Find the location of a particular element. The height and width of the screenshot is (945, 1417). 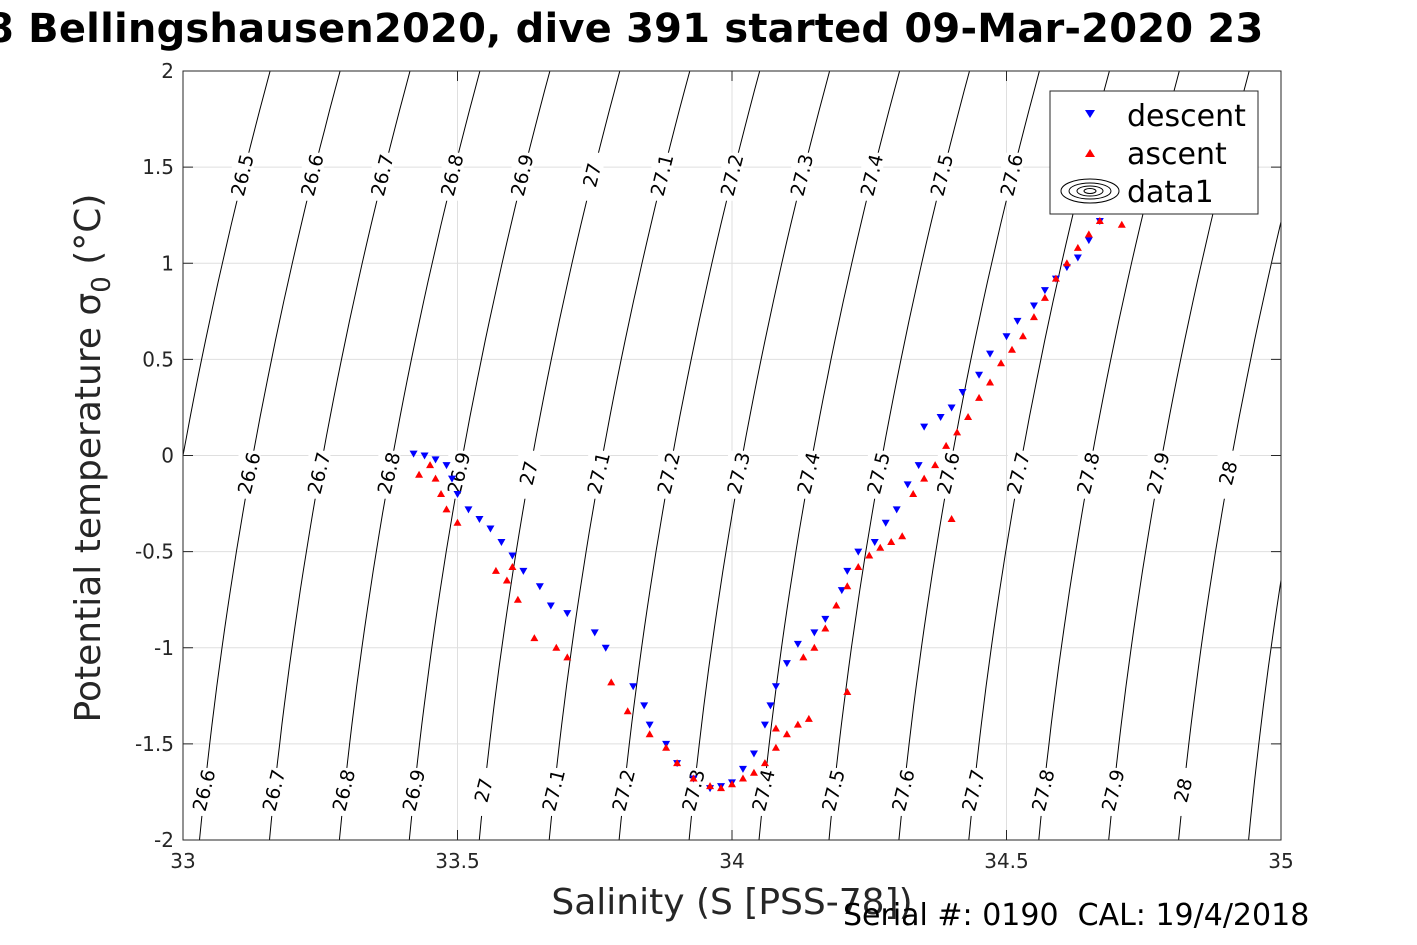

legend-descent-marker is located at coordinates (1090, 114).